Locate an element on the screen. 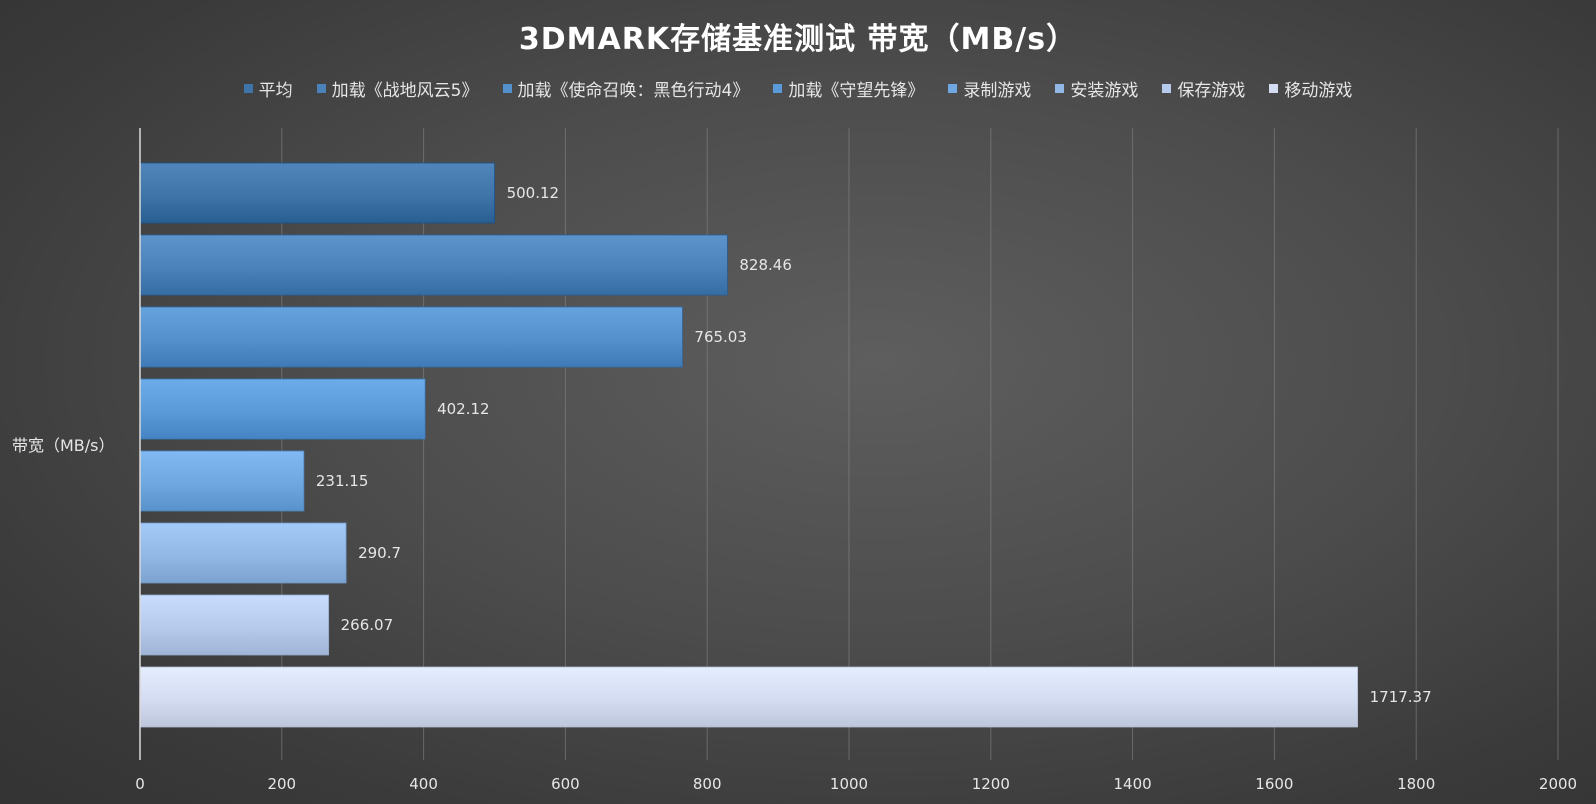 Image resolution: width=1596 pixels, height=804 pixels. x-axis-ticks: 0 200 400 600 800 1000 1200 1400 1600 1800 2000 is located at coordinates (856, 784).